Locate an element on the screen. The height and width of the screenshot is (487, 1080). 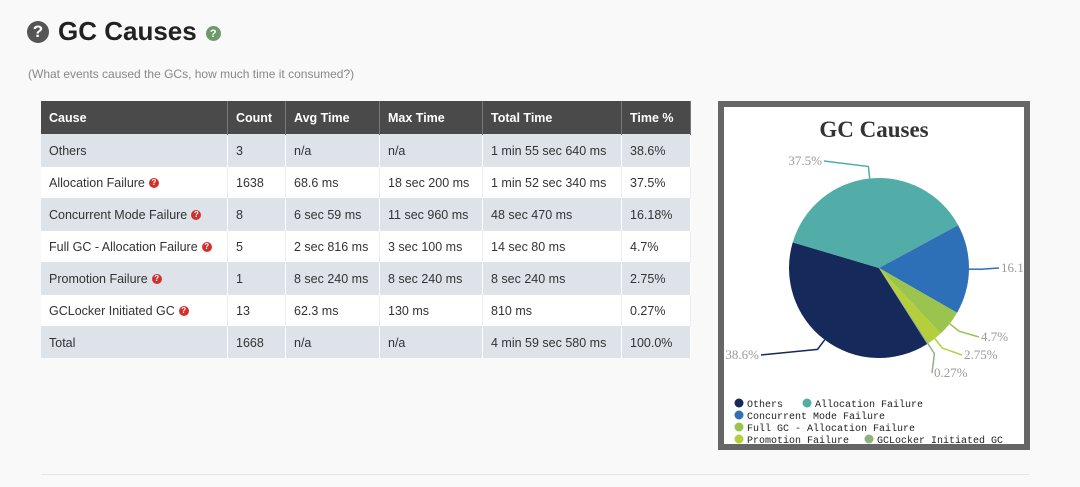
legend-item: Concurrent Mode Failure is located at coordinates (816, 417).